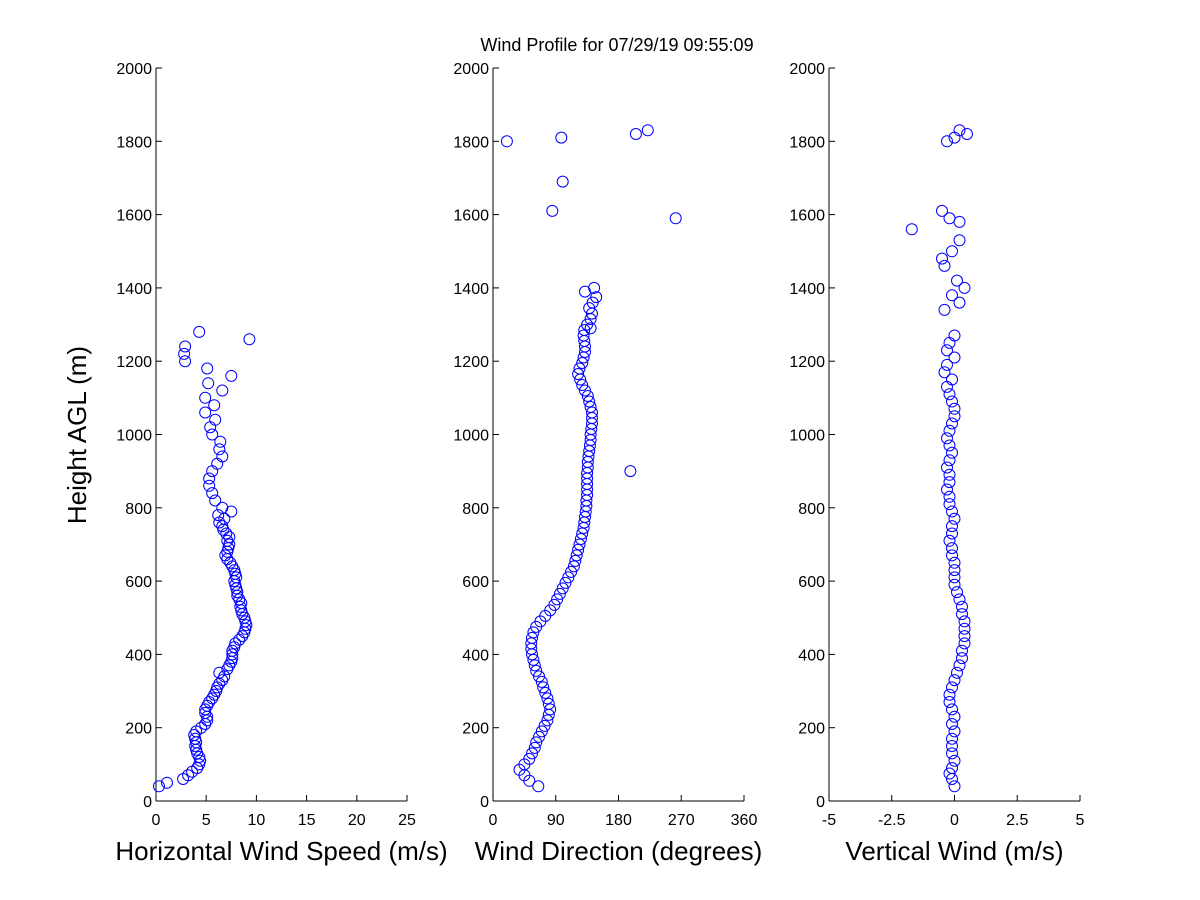 The image size is (1200, 900). What do you see at coordinates (138, 655) in the screenshot?
I see `speed-y-tick-label: 400` at bounding box center [138, 655].